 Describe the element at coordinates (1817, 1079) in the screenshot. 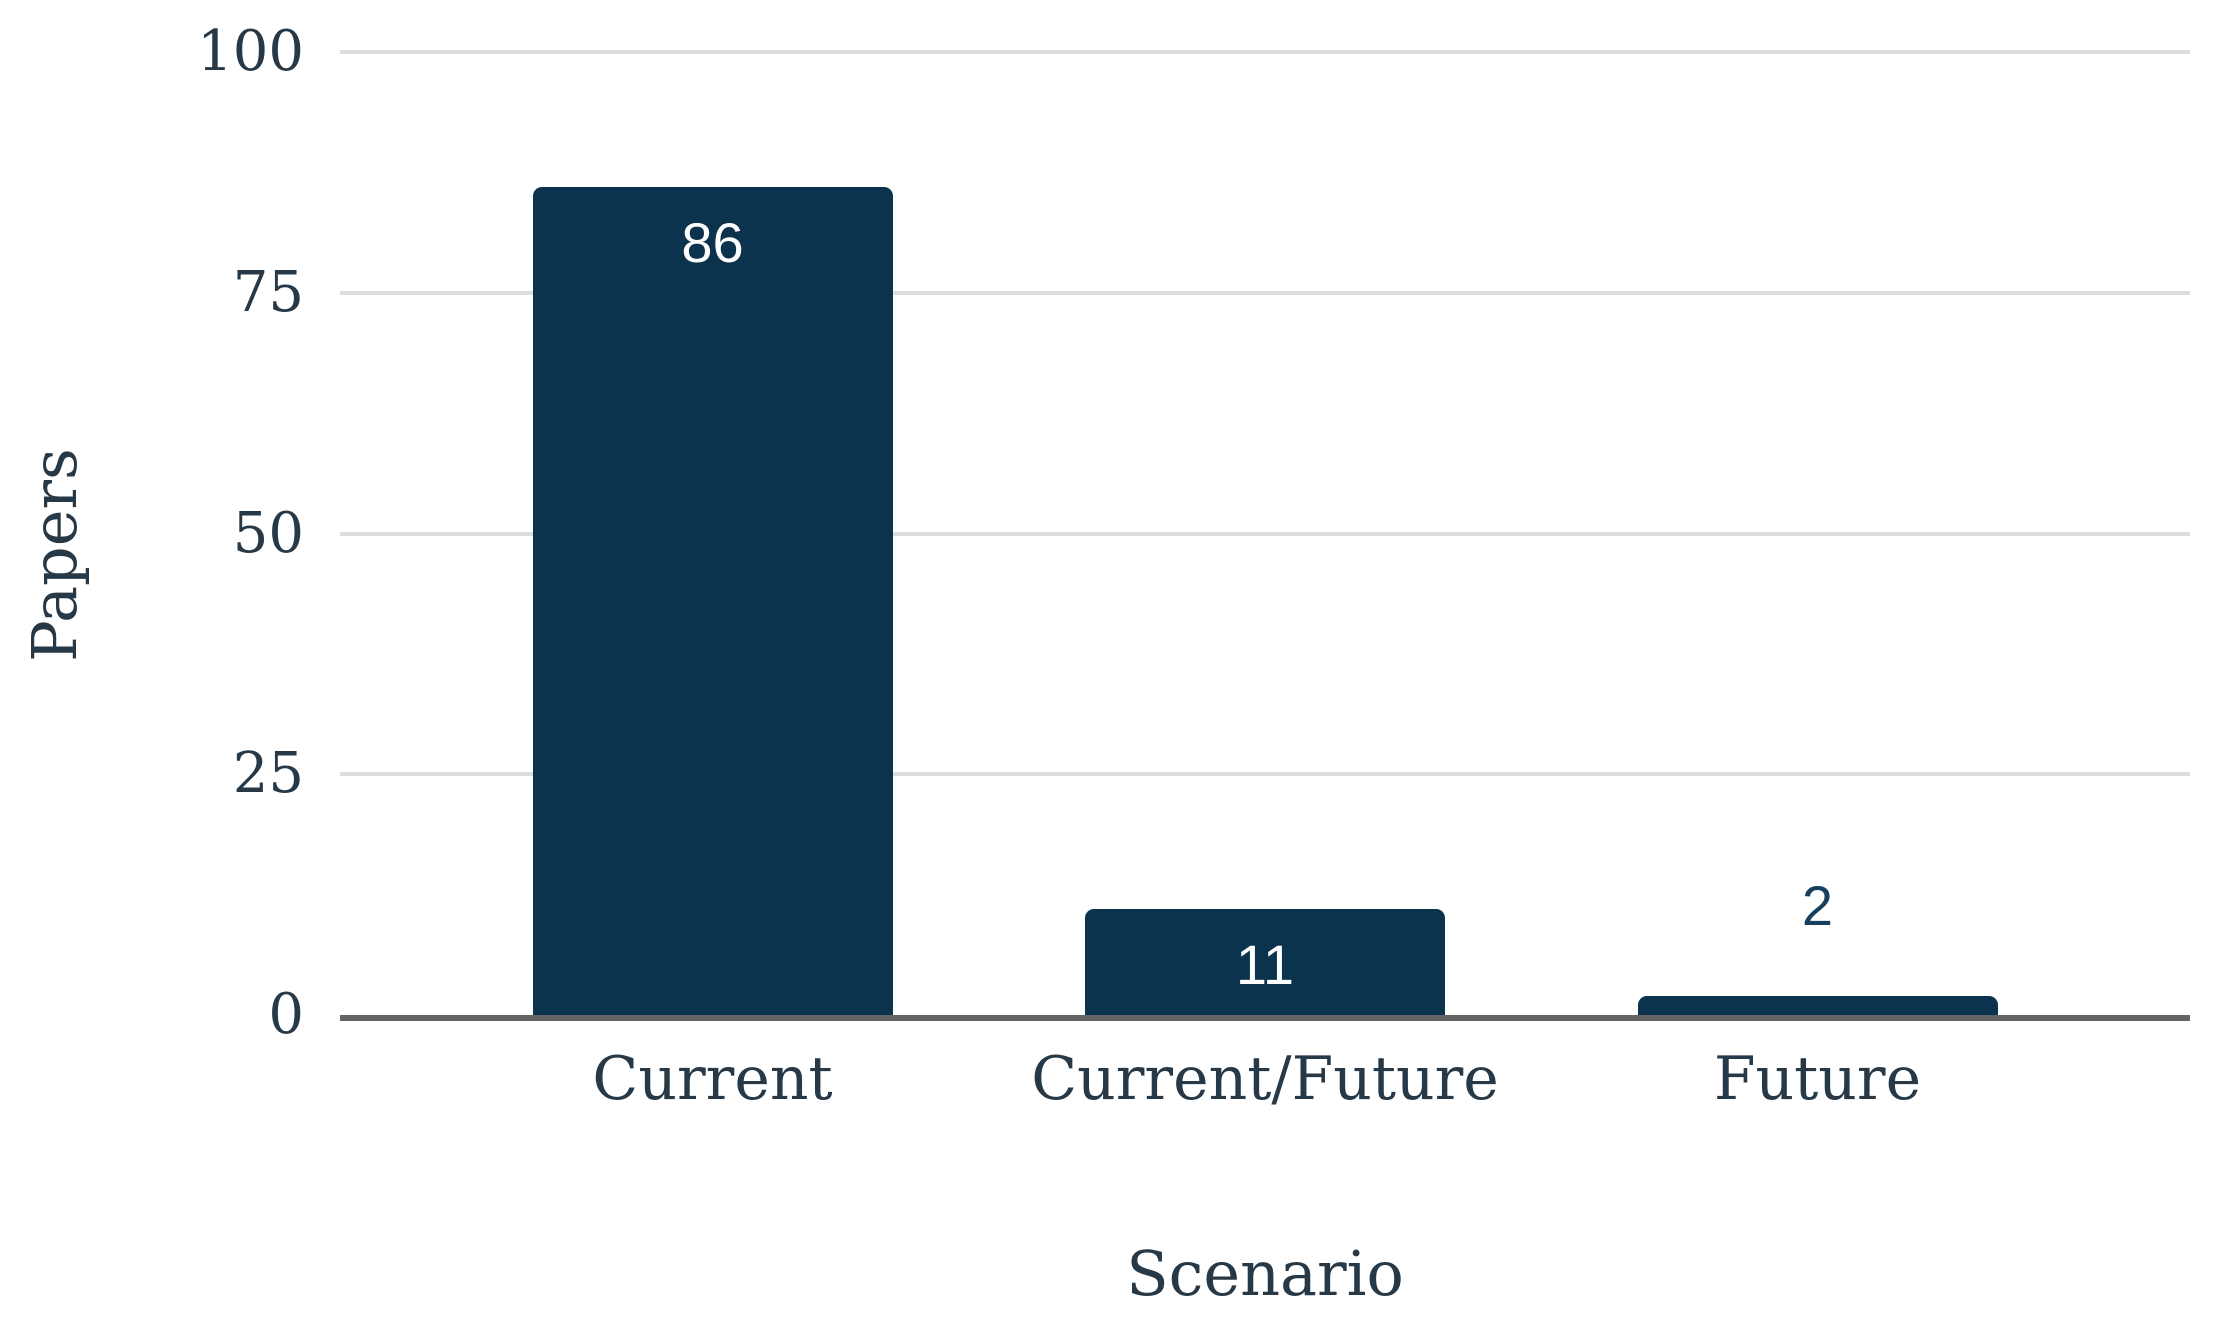

I see `x-category-label: Future` at that location.